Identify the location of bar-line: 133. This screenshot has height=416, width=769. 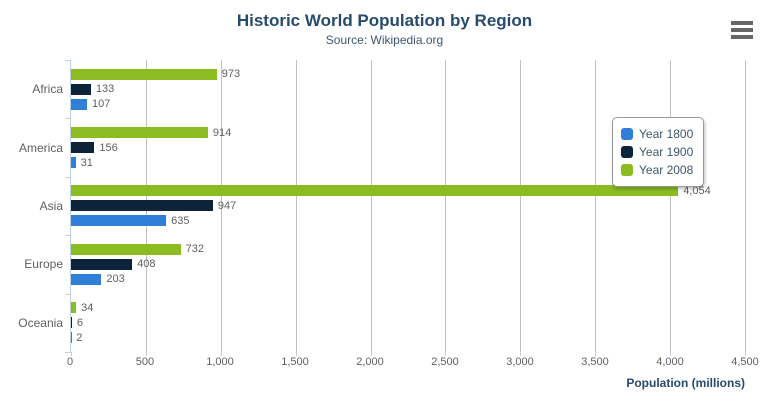
(408, 89).